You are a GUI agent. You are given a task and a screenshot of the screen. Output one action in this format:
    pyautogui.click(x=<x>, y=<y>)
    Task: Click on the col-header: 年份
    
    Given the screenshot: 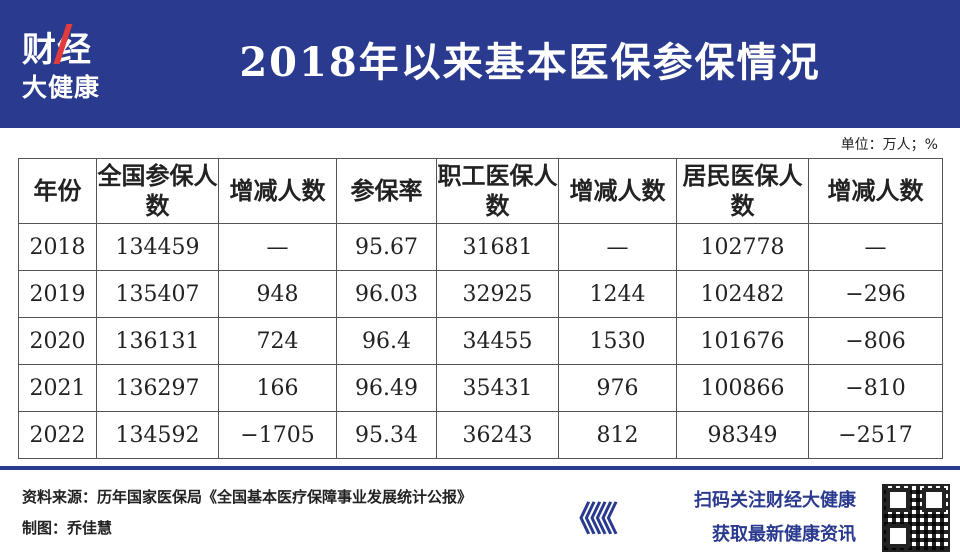 What is the action you would take?
    pyautogui.click(x=57, y=191)
    